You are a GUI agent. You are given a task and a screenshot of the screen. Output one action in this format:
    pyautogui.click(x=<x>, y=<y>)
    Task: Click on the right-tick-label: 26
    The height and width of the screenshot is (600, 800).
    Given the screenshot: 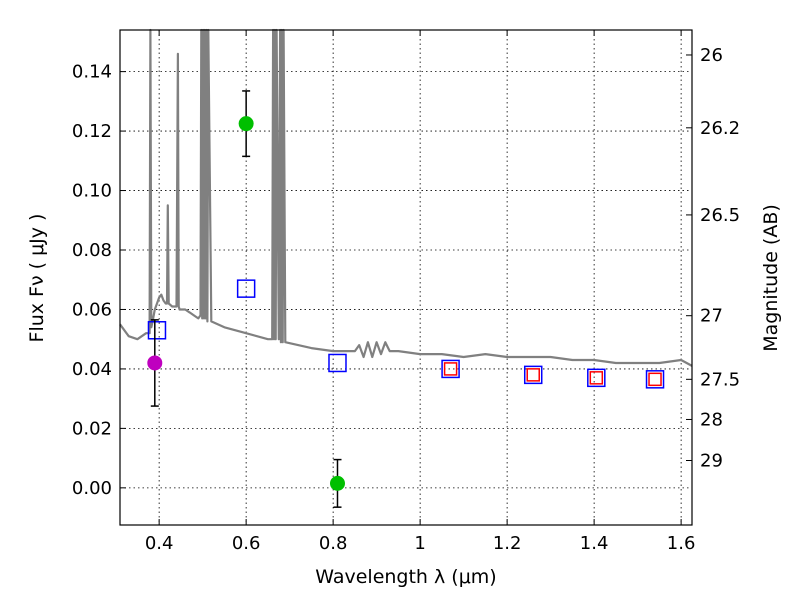 What is the action you would take?
    pyautogui.click(x=711, y=55)
    